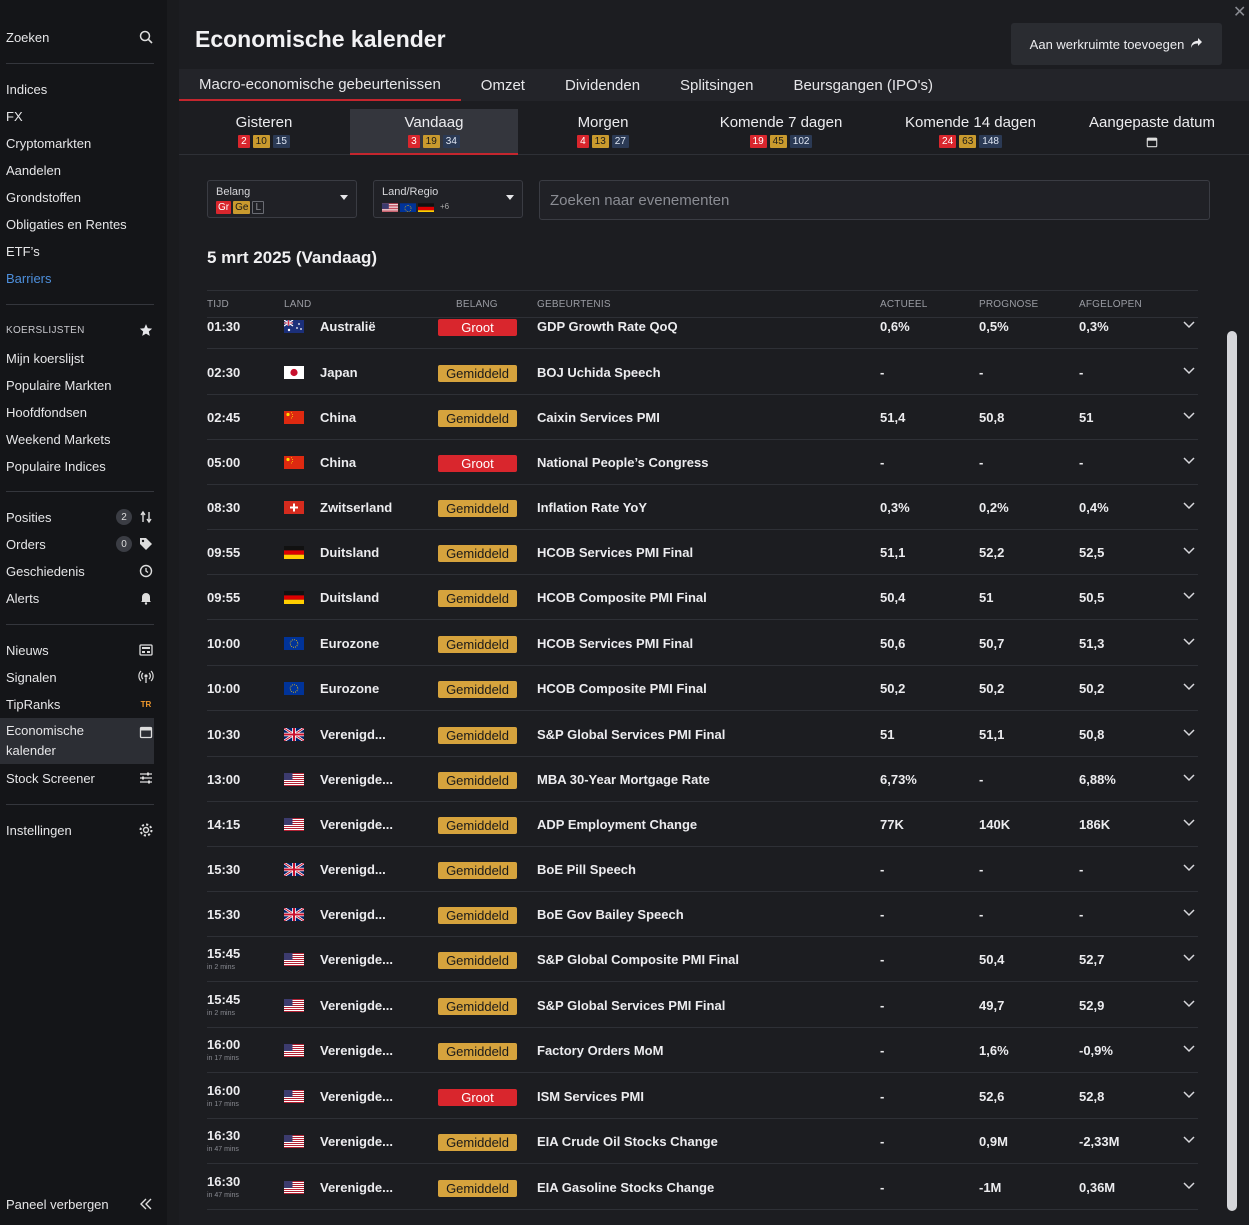 The width and height of the screenshot is (1249, 1225). Describe the element at coordinates (80, 544) in the screenshot. I see `sidebar-item-orders: Orders 0` at that location.